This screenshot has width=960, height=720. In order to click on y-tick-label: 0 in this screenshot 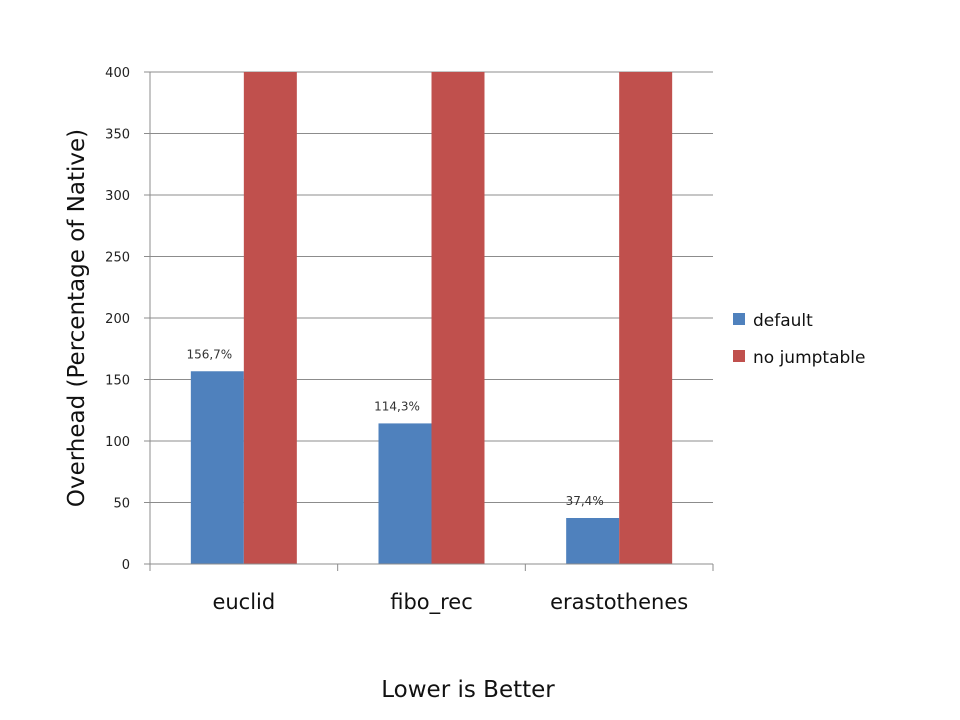, I will do `click(126, 565)`.